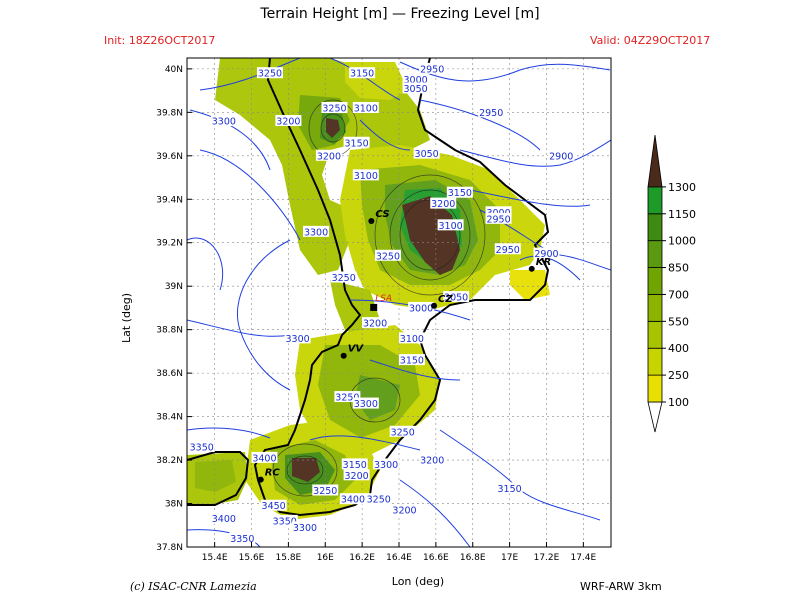  Describe the element at coordinates (561, 156) in the screenshot. I see `contour-label: 2900` at that location.